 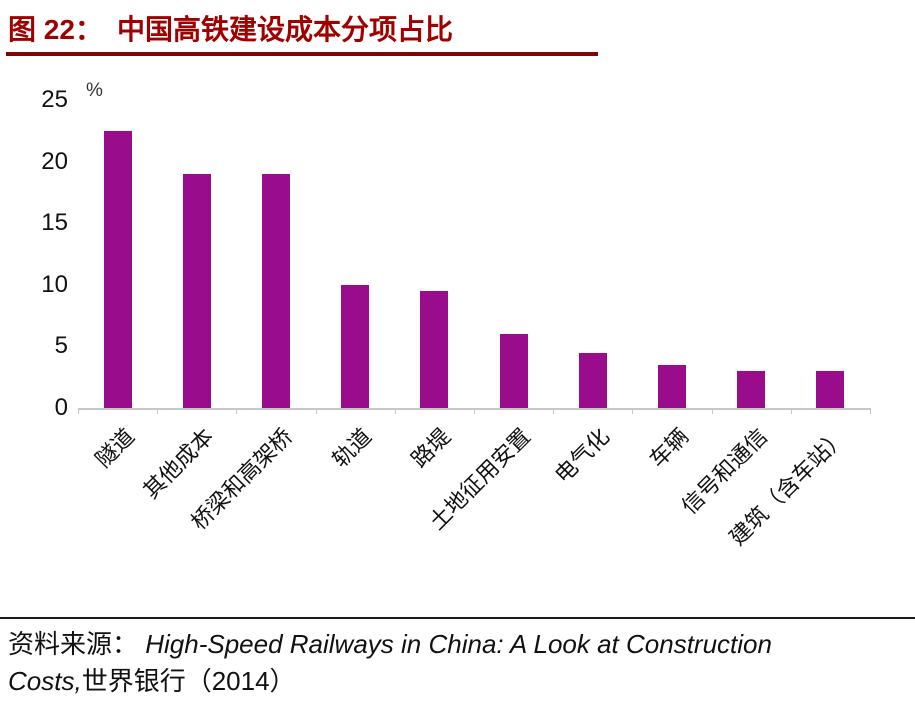 I want to click on figure-header: 图 22： 中国高铁建设成本分项占比, so click(x=230, y=28).